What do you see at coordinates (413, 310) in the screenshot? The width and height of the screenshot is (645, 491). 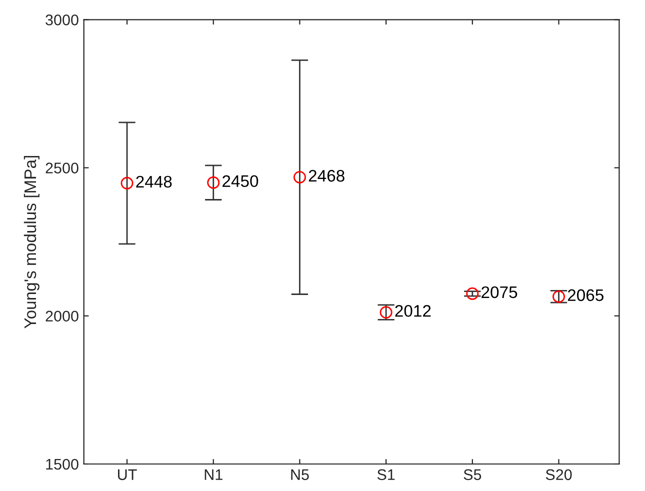 I see `data-label: 2012` at bounding box center [413, 310].